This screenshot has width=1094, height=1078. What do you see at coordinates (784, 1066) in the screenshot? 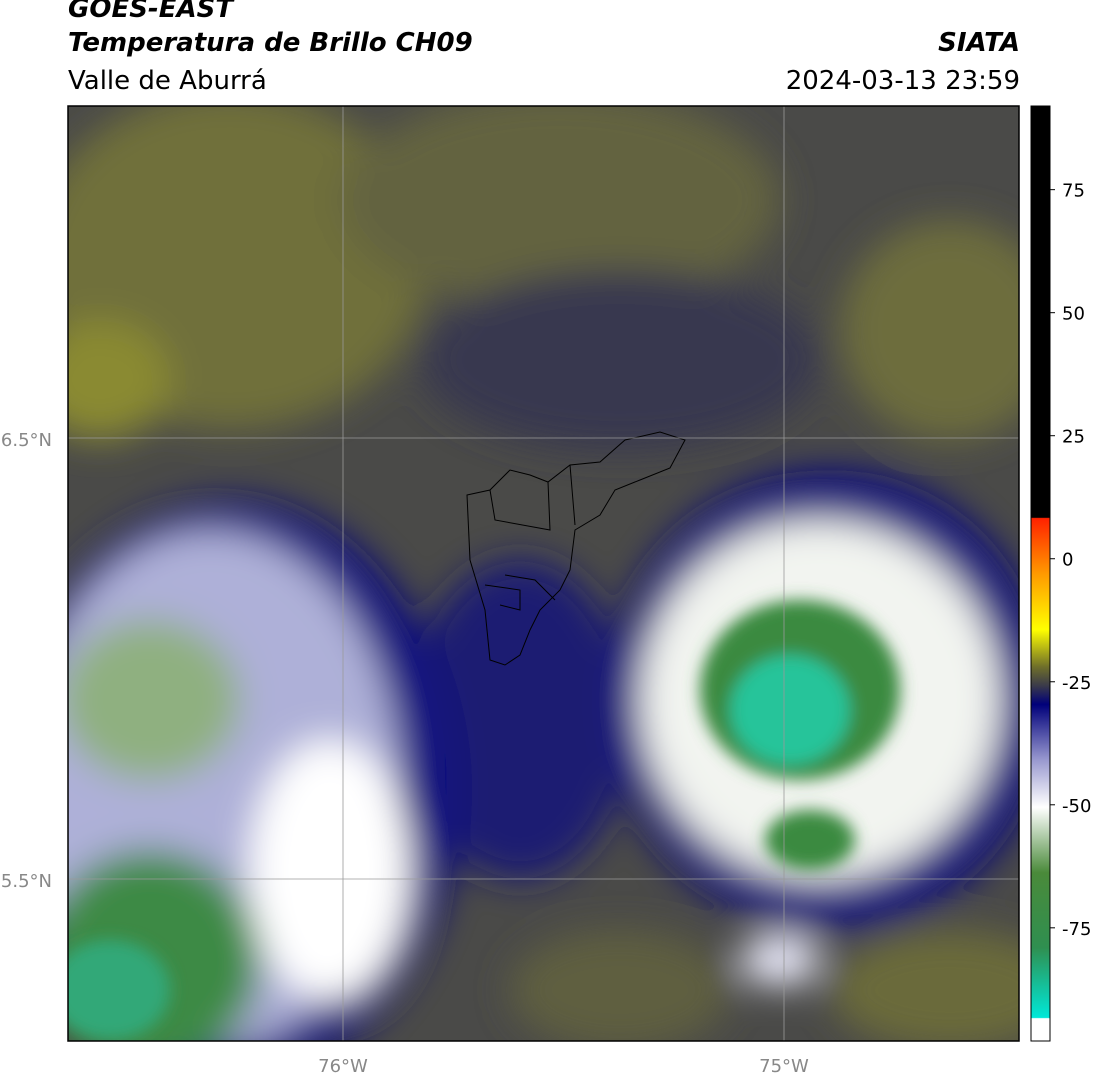
I see `lon-label: 75°W` at bounding box center [784, 1066].